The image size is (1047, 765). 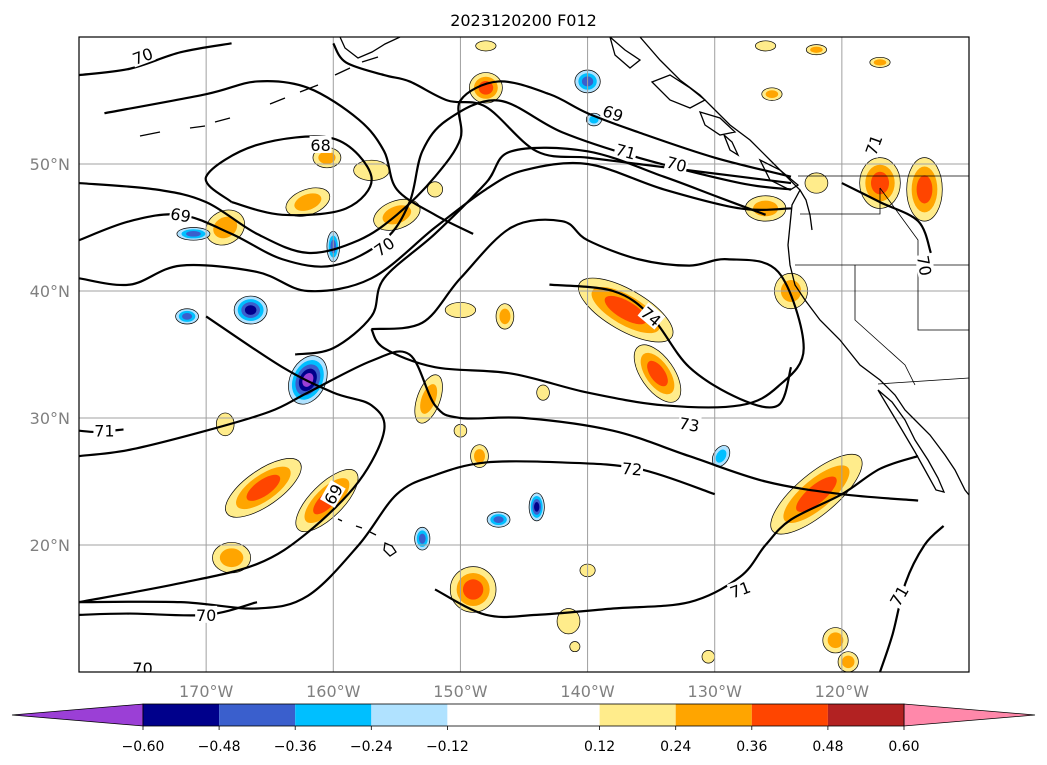 What do you see at coordinates (673, 86) in the screenshot?
I see `alaska-panhandle-islands` at bounding box center [673, 86].